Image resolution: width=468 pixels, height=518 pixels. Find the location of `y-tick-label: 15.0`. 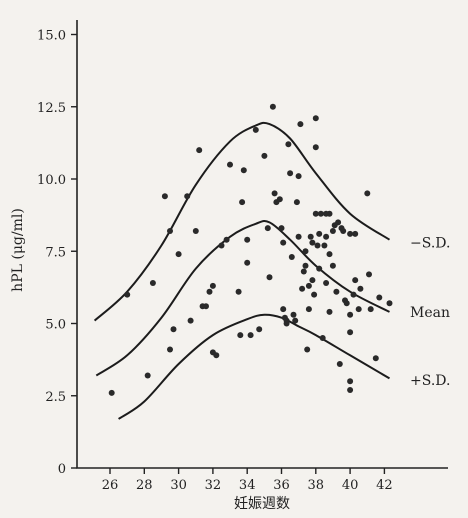

y-tick-label: 15.0 is located at coordinates (51, 36).